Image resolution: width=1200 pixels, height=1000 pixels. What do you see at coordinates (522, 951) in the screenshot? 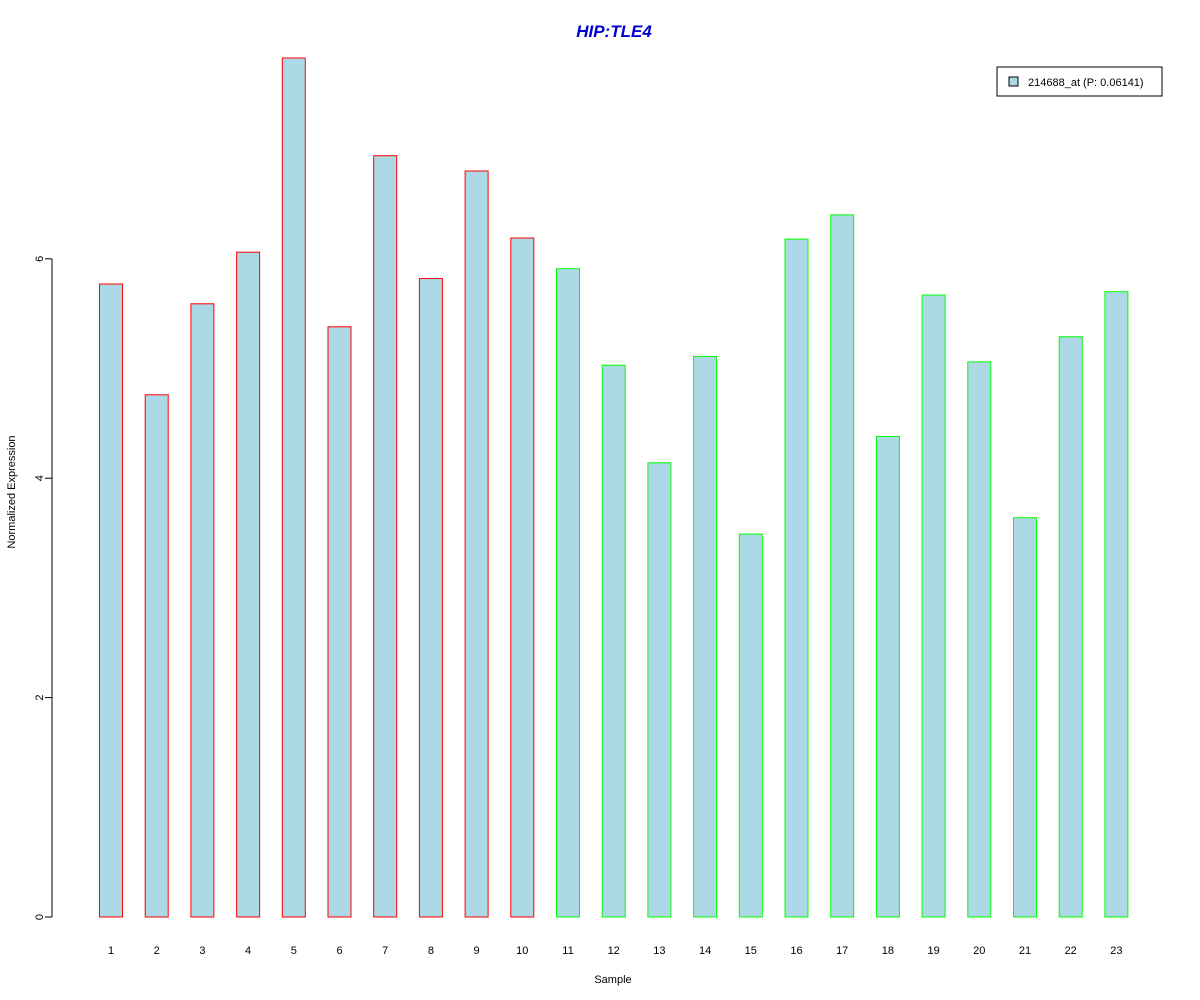
I see `x-tick-label: 10` at bounding box center [522, 951].